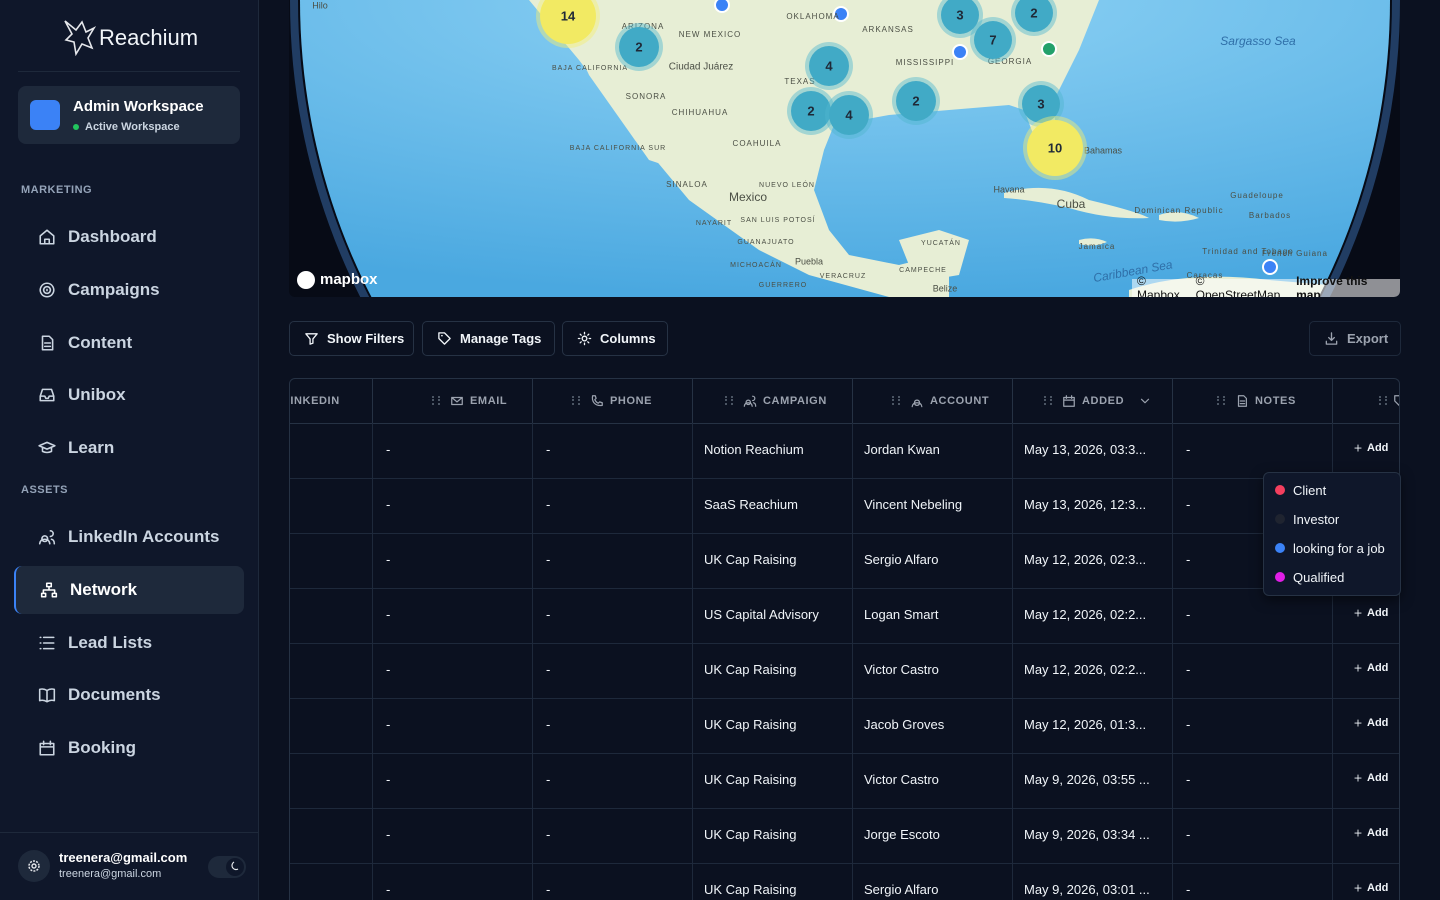 The height and width of the screenshot is (900, 1440). What do you see at coordinates (960, 400) in the screenshot?
I see `column-title: ACCOUNT` at bounding box center [960, 400].